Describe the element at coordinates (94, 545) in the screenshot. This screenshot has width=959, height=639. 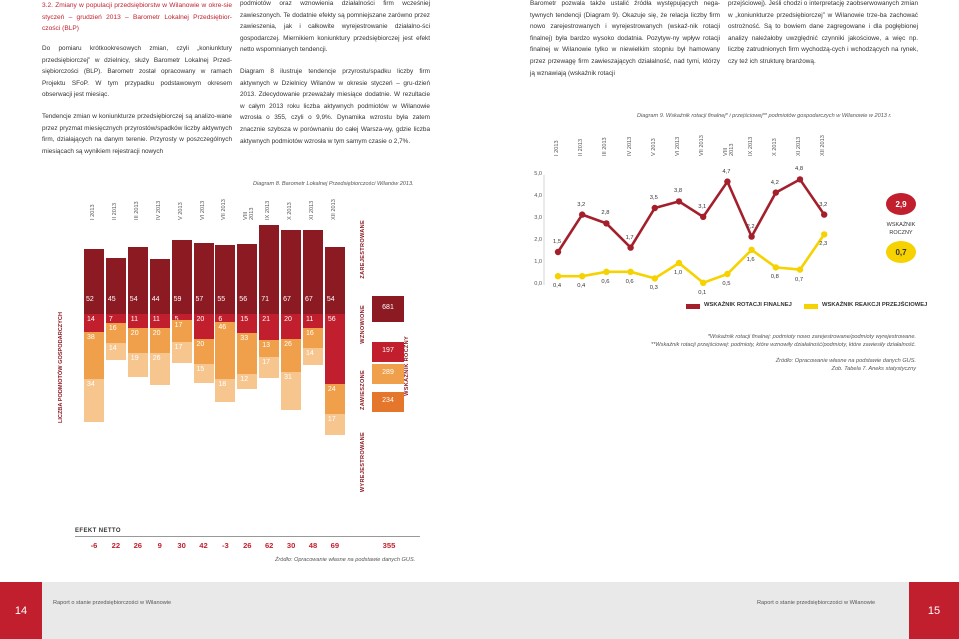
I see `net-value: -6` at that location.